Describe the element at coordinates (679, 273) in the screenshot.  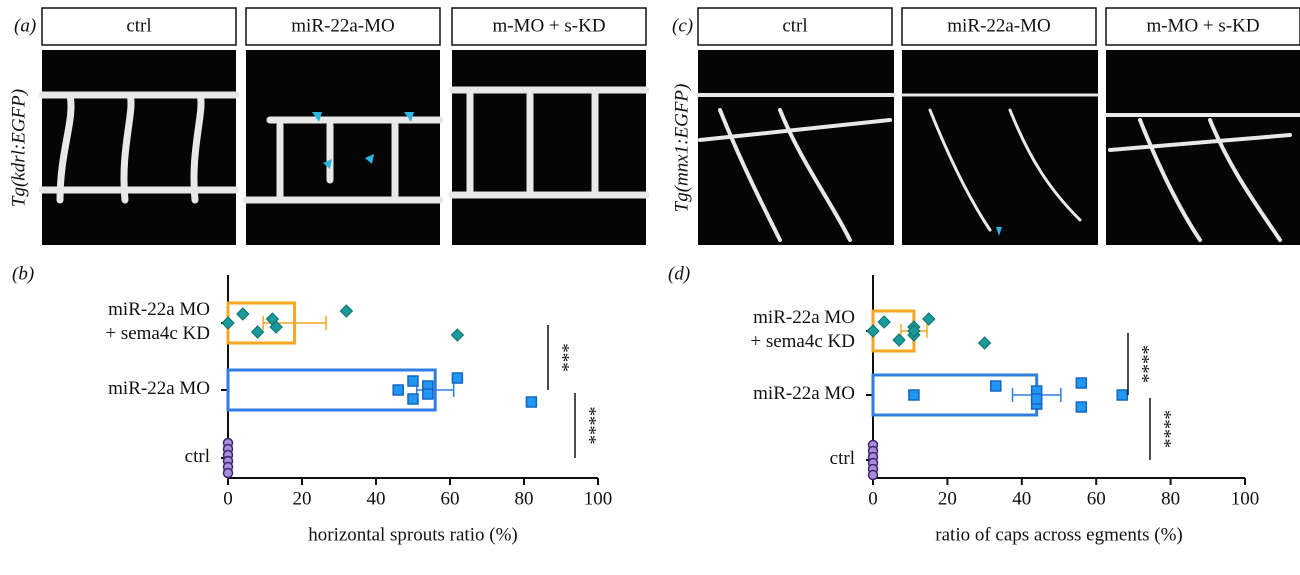
I see `panel-label: (d)` at that location.